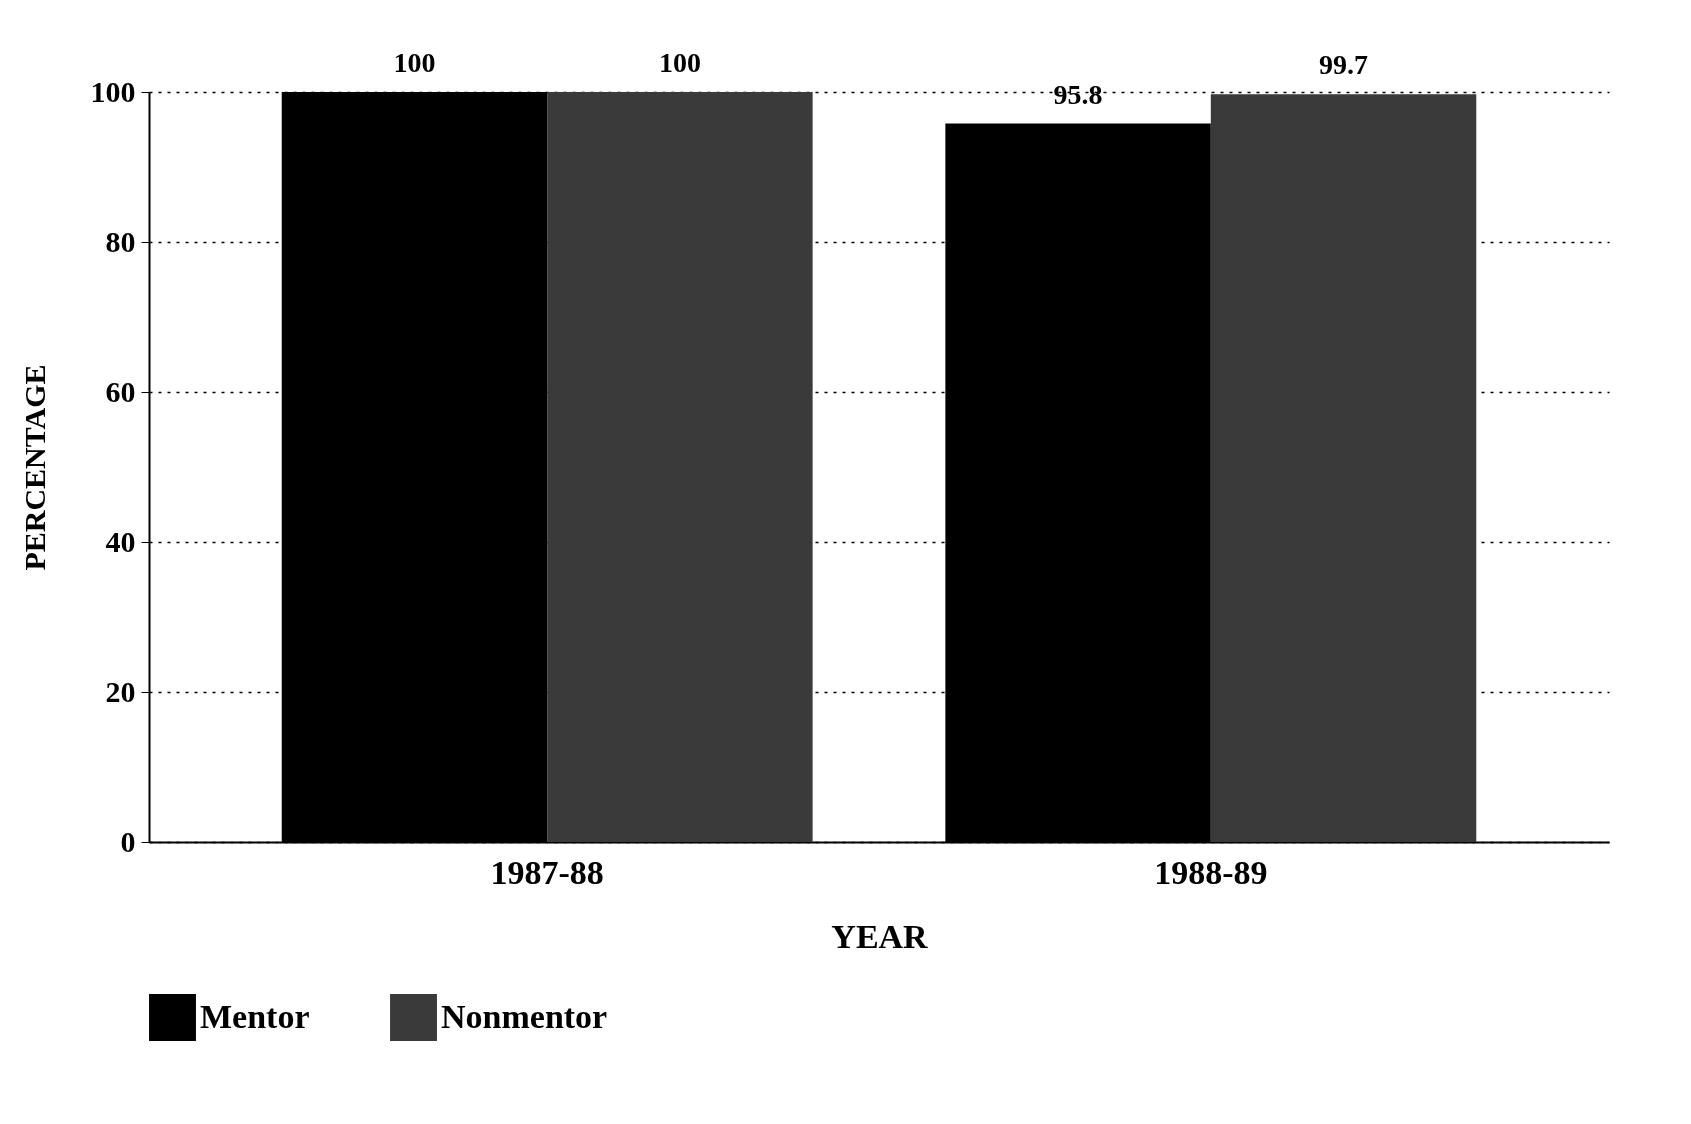  I want to click on legend-label: Nonmentor, so click(524, 1016).